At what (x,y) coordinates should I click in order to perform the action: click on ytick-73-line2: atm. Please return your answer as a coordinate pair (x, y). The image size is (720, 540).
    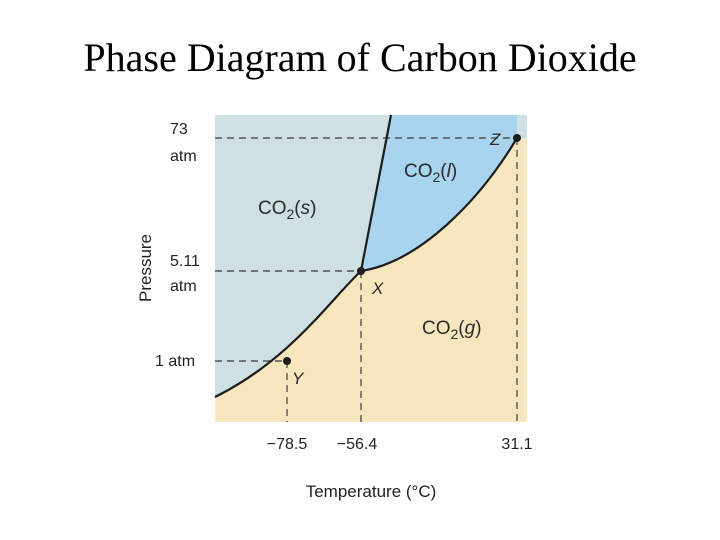
    Looking at the image, I should click on (183, 156).